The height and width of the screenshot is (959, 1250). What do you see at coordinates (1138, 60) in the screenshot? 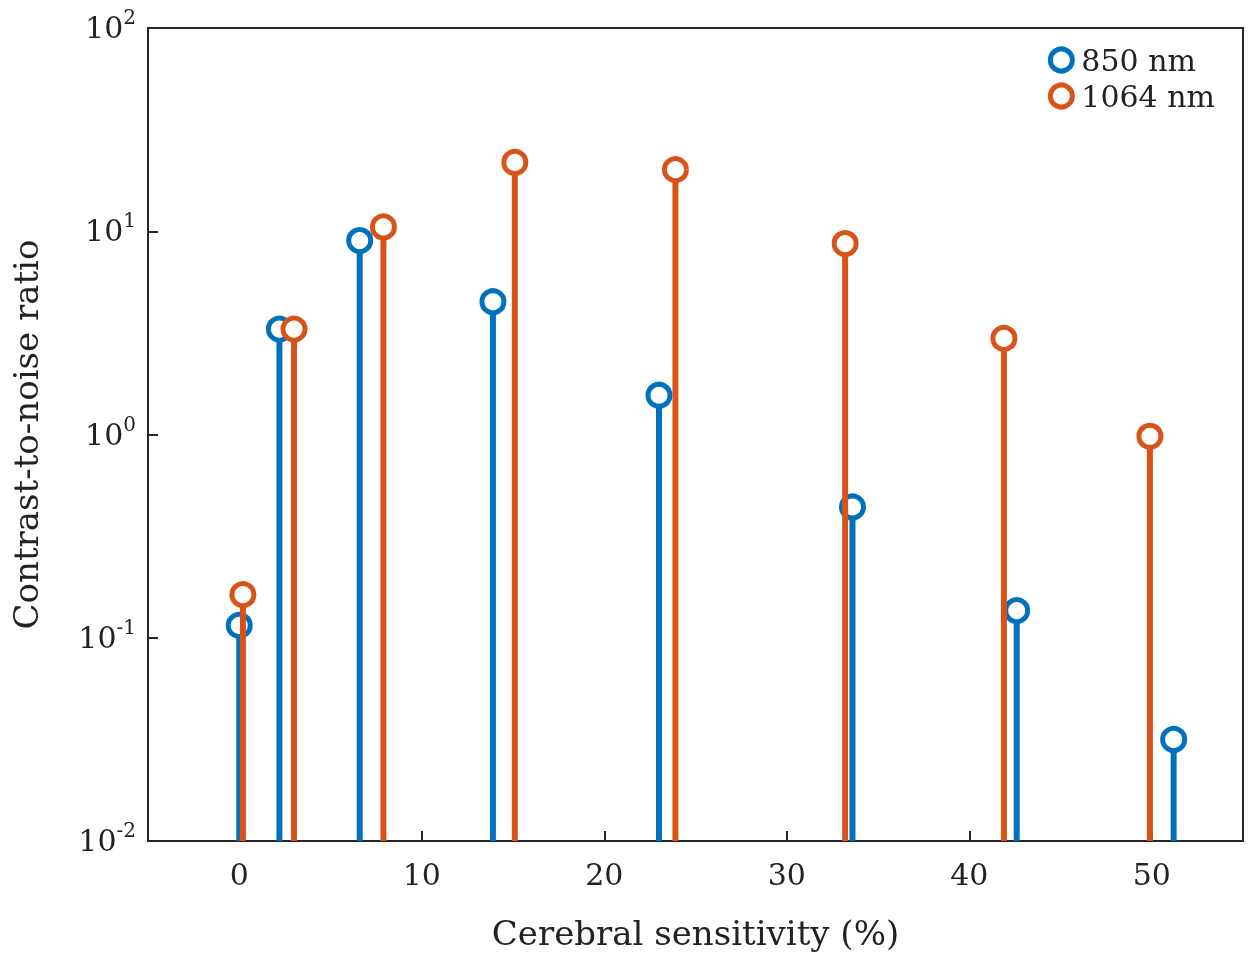
I see `legend-label: 850 nm` at bounding box center [1138, 60].